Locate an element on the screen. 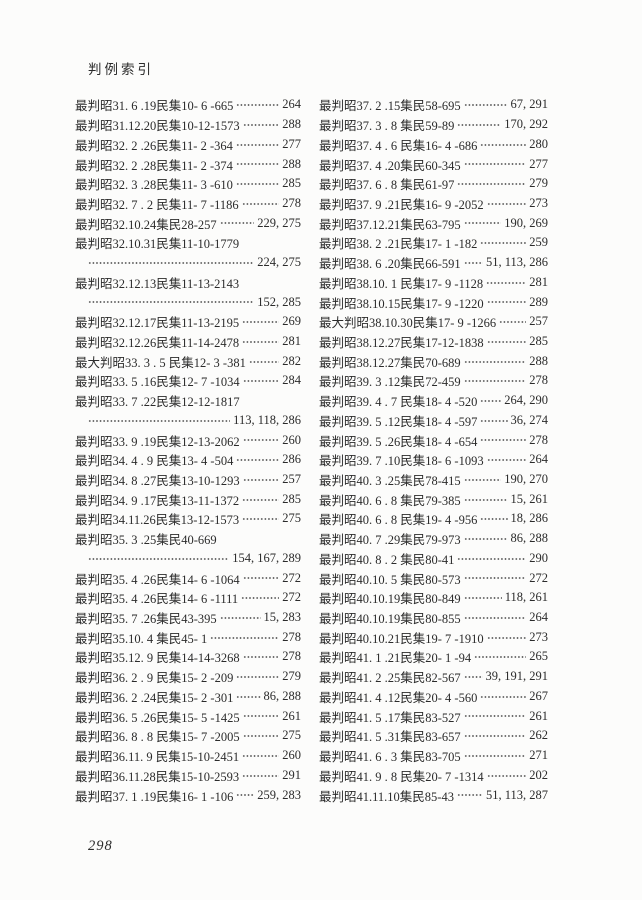 This screenshot has width=642, height=900. index-entry: 最判昭38. 2 .21民集17- 1 -182 259 is located at coordinates (433, 243).